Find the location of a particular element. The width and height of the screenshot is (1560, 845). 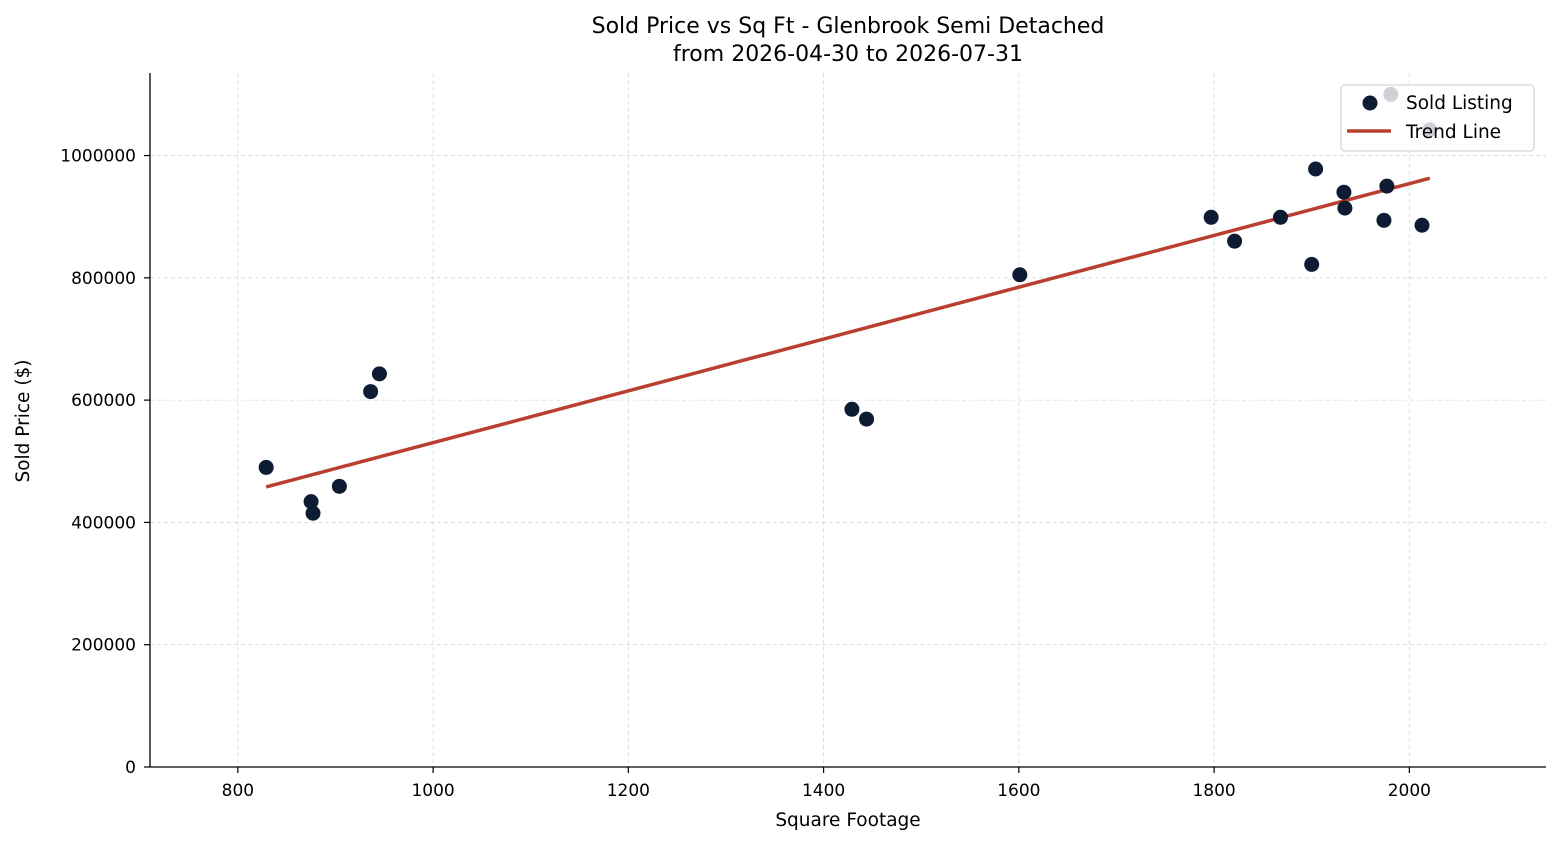

x-tick-label: 1600 is located at coordinates (1018, 791).